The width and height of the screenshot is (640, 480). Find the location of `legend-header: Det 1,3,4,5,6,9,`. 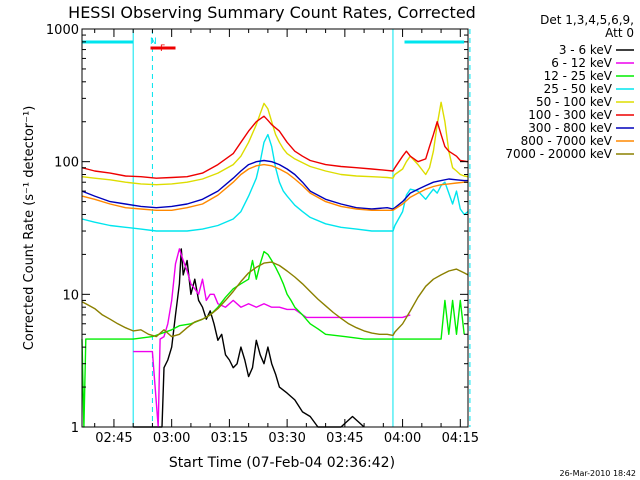

legend-header: Det 1,3,4,5,6,9, is located at coordinates (587, 20).